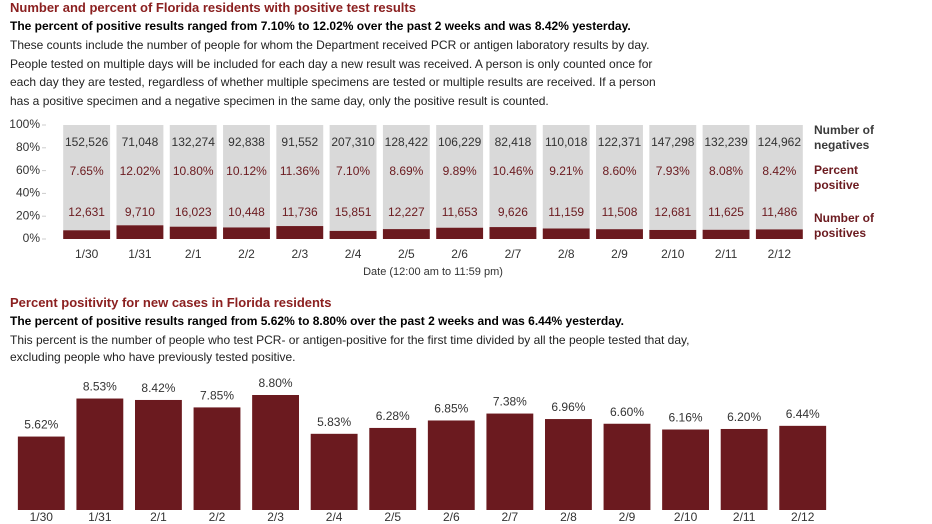  Describe the element at coordinates (433, 272) in the screenshot. I see `x-axis-label: Date (12:00 am to 11:59 pm)` at that location.